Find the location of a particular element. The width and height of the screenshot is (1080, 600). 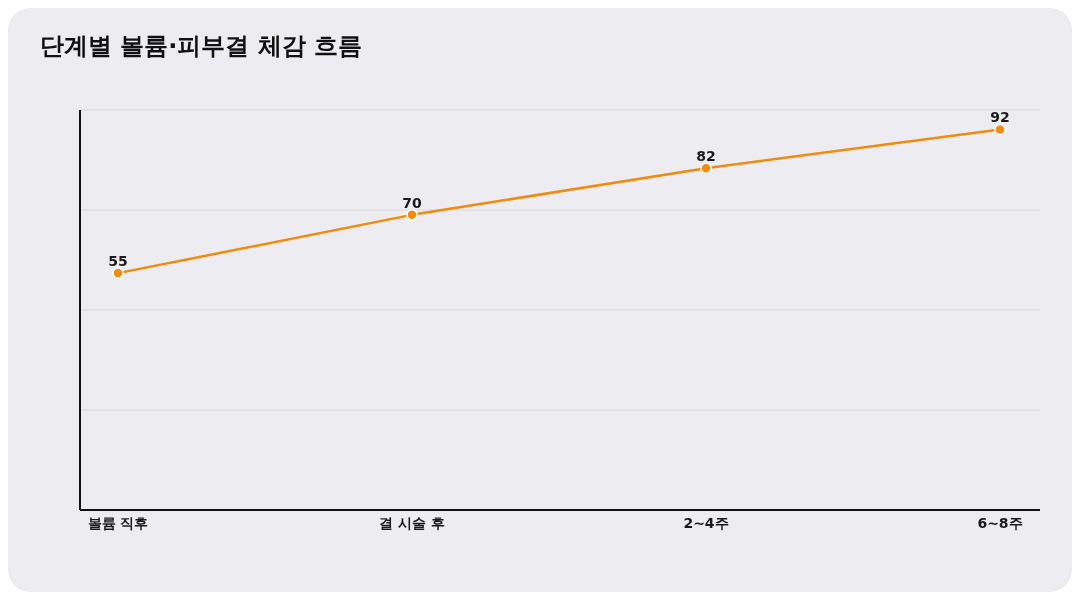

x-tick-label: 볼륨 직후 is located at coordinates (118, 522).